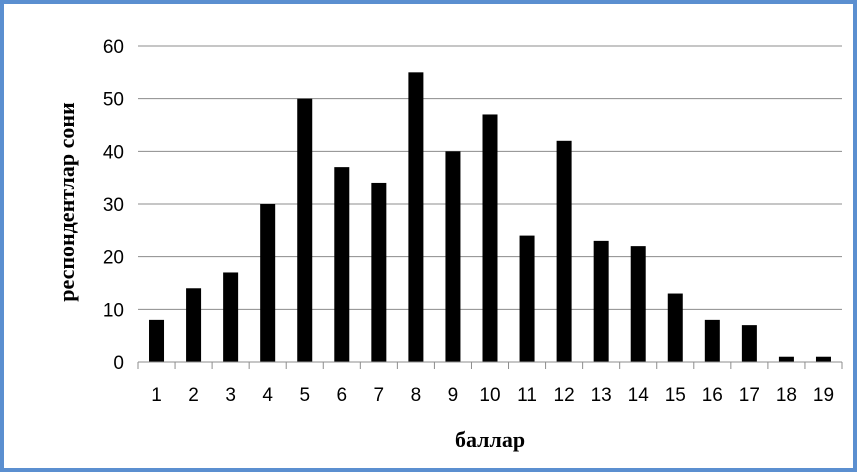 This screenshot has height=476, width=857. Describe the element at coordinates (113, 258) in the screenshot. I see `y-tick-label: 20` at that location.